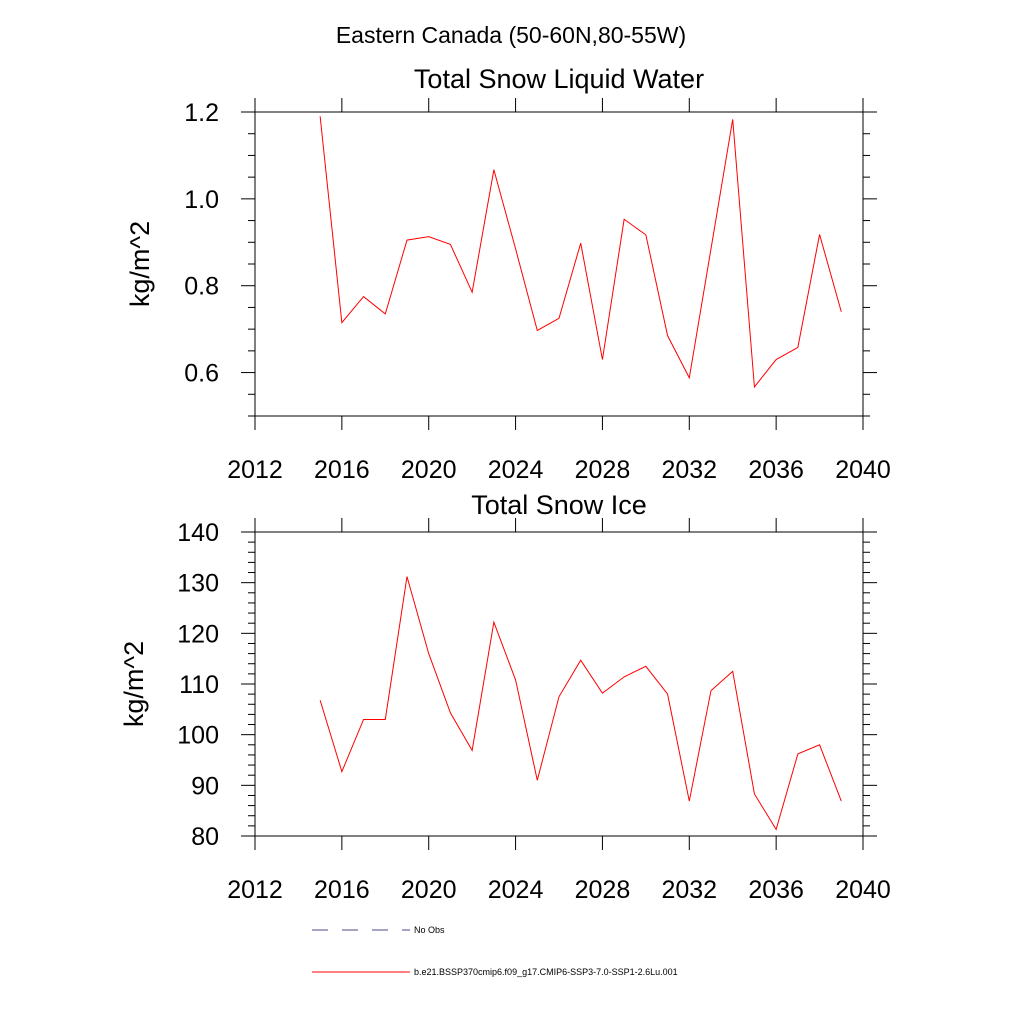  What do you see at coordinates (255, 470) in the screenshot?
I see `chart-top-xtick-label: 2012` at bounding box center [255, 470].